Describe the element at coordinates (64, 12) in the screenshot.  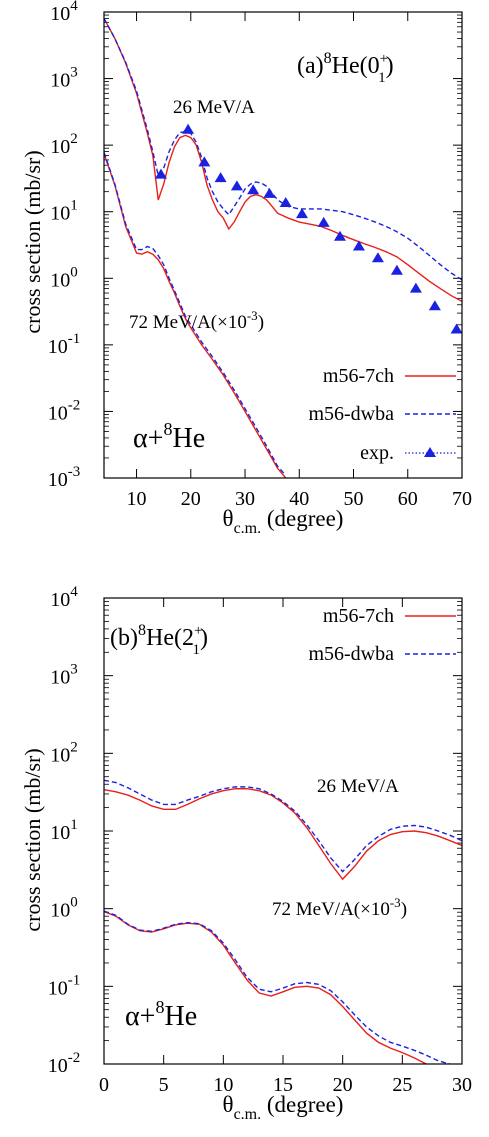
I see `panel-a-y-tick-label-7: 10⁴` at that location.